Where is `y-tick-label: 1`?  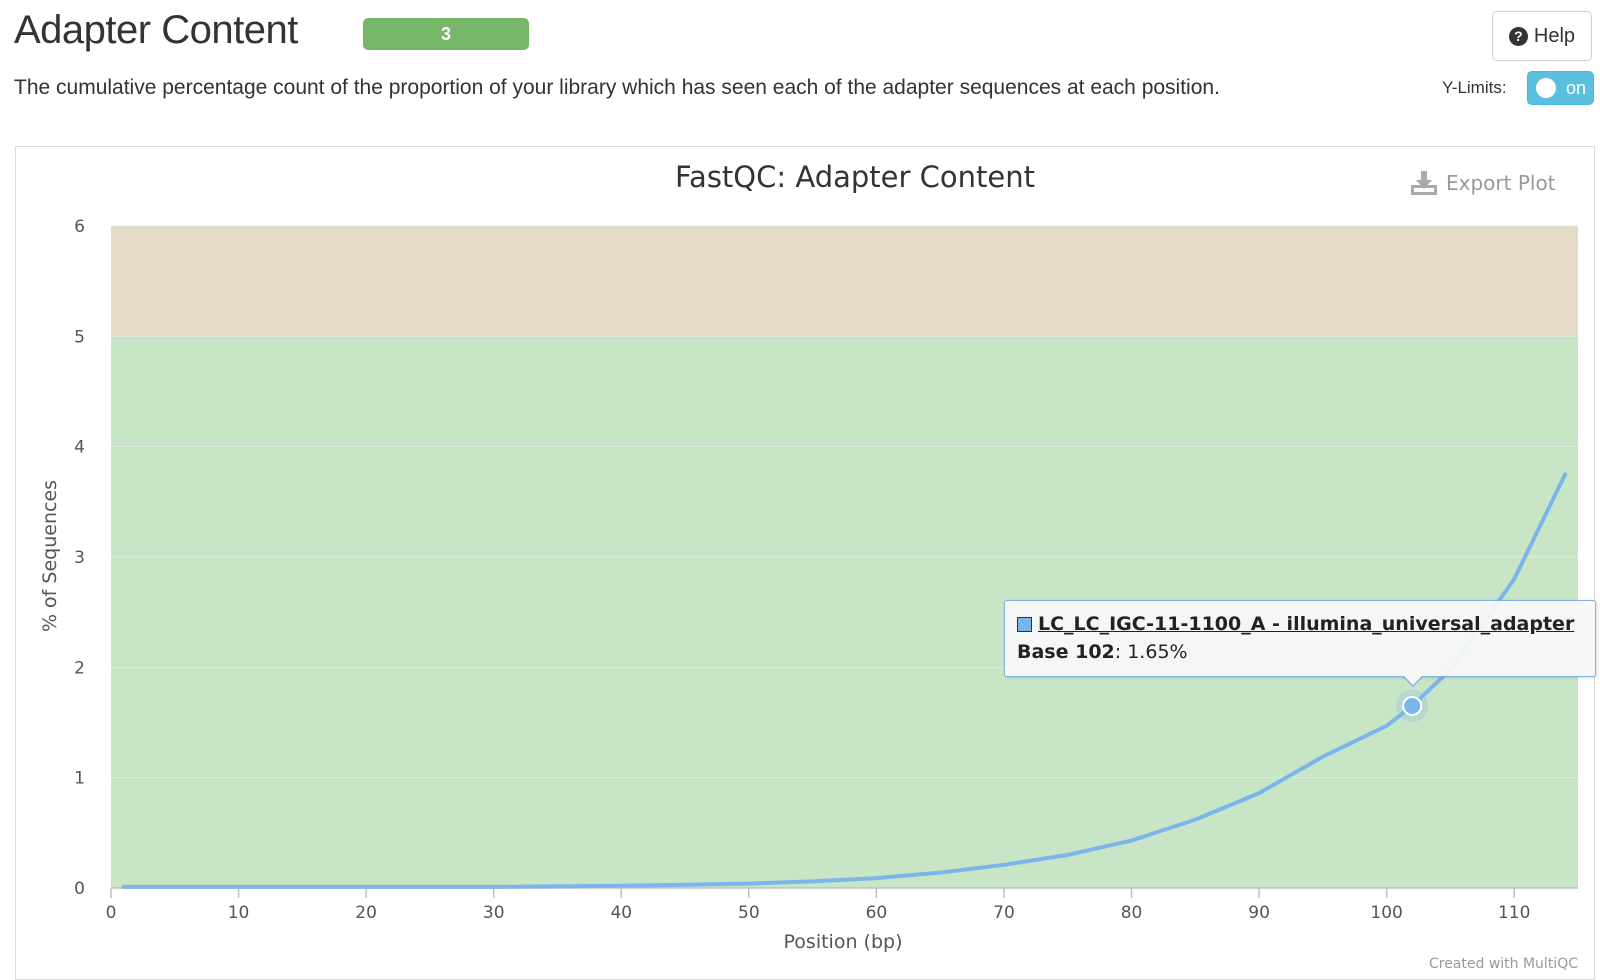
y-tick-label: 1 is located at coordinates (79, 779).